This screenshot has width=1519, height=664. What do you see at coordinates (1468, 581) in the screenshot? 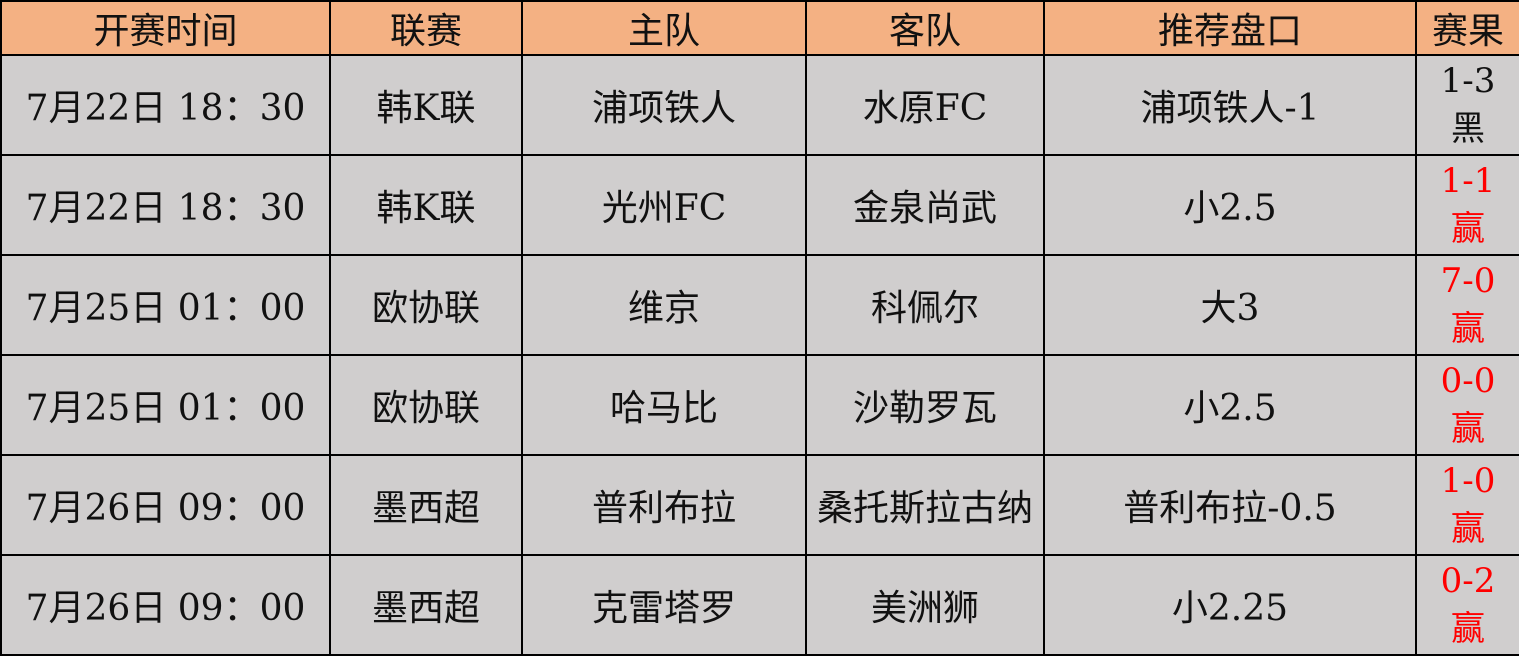
I see `score: 0-2` at bounding box center [1468, 581].